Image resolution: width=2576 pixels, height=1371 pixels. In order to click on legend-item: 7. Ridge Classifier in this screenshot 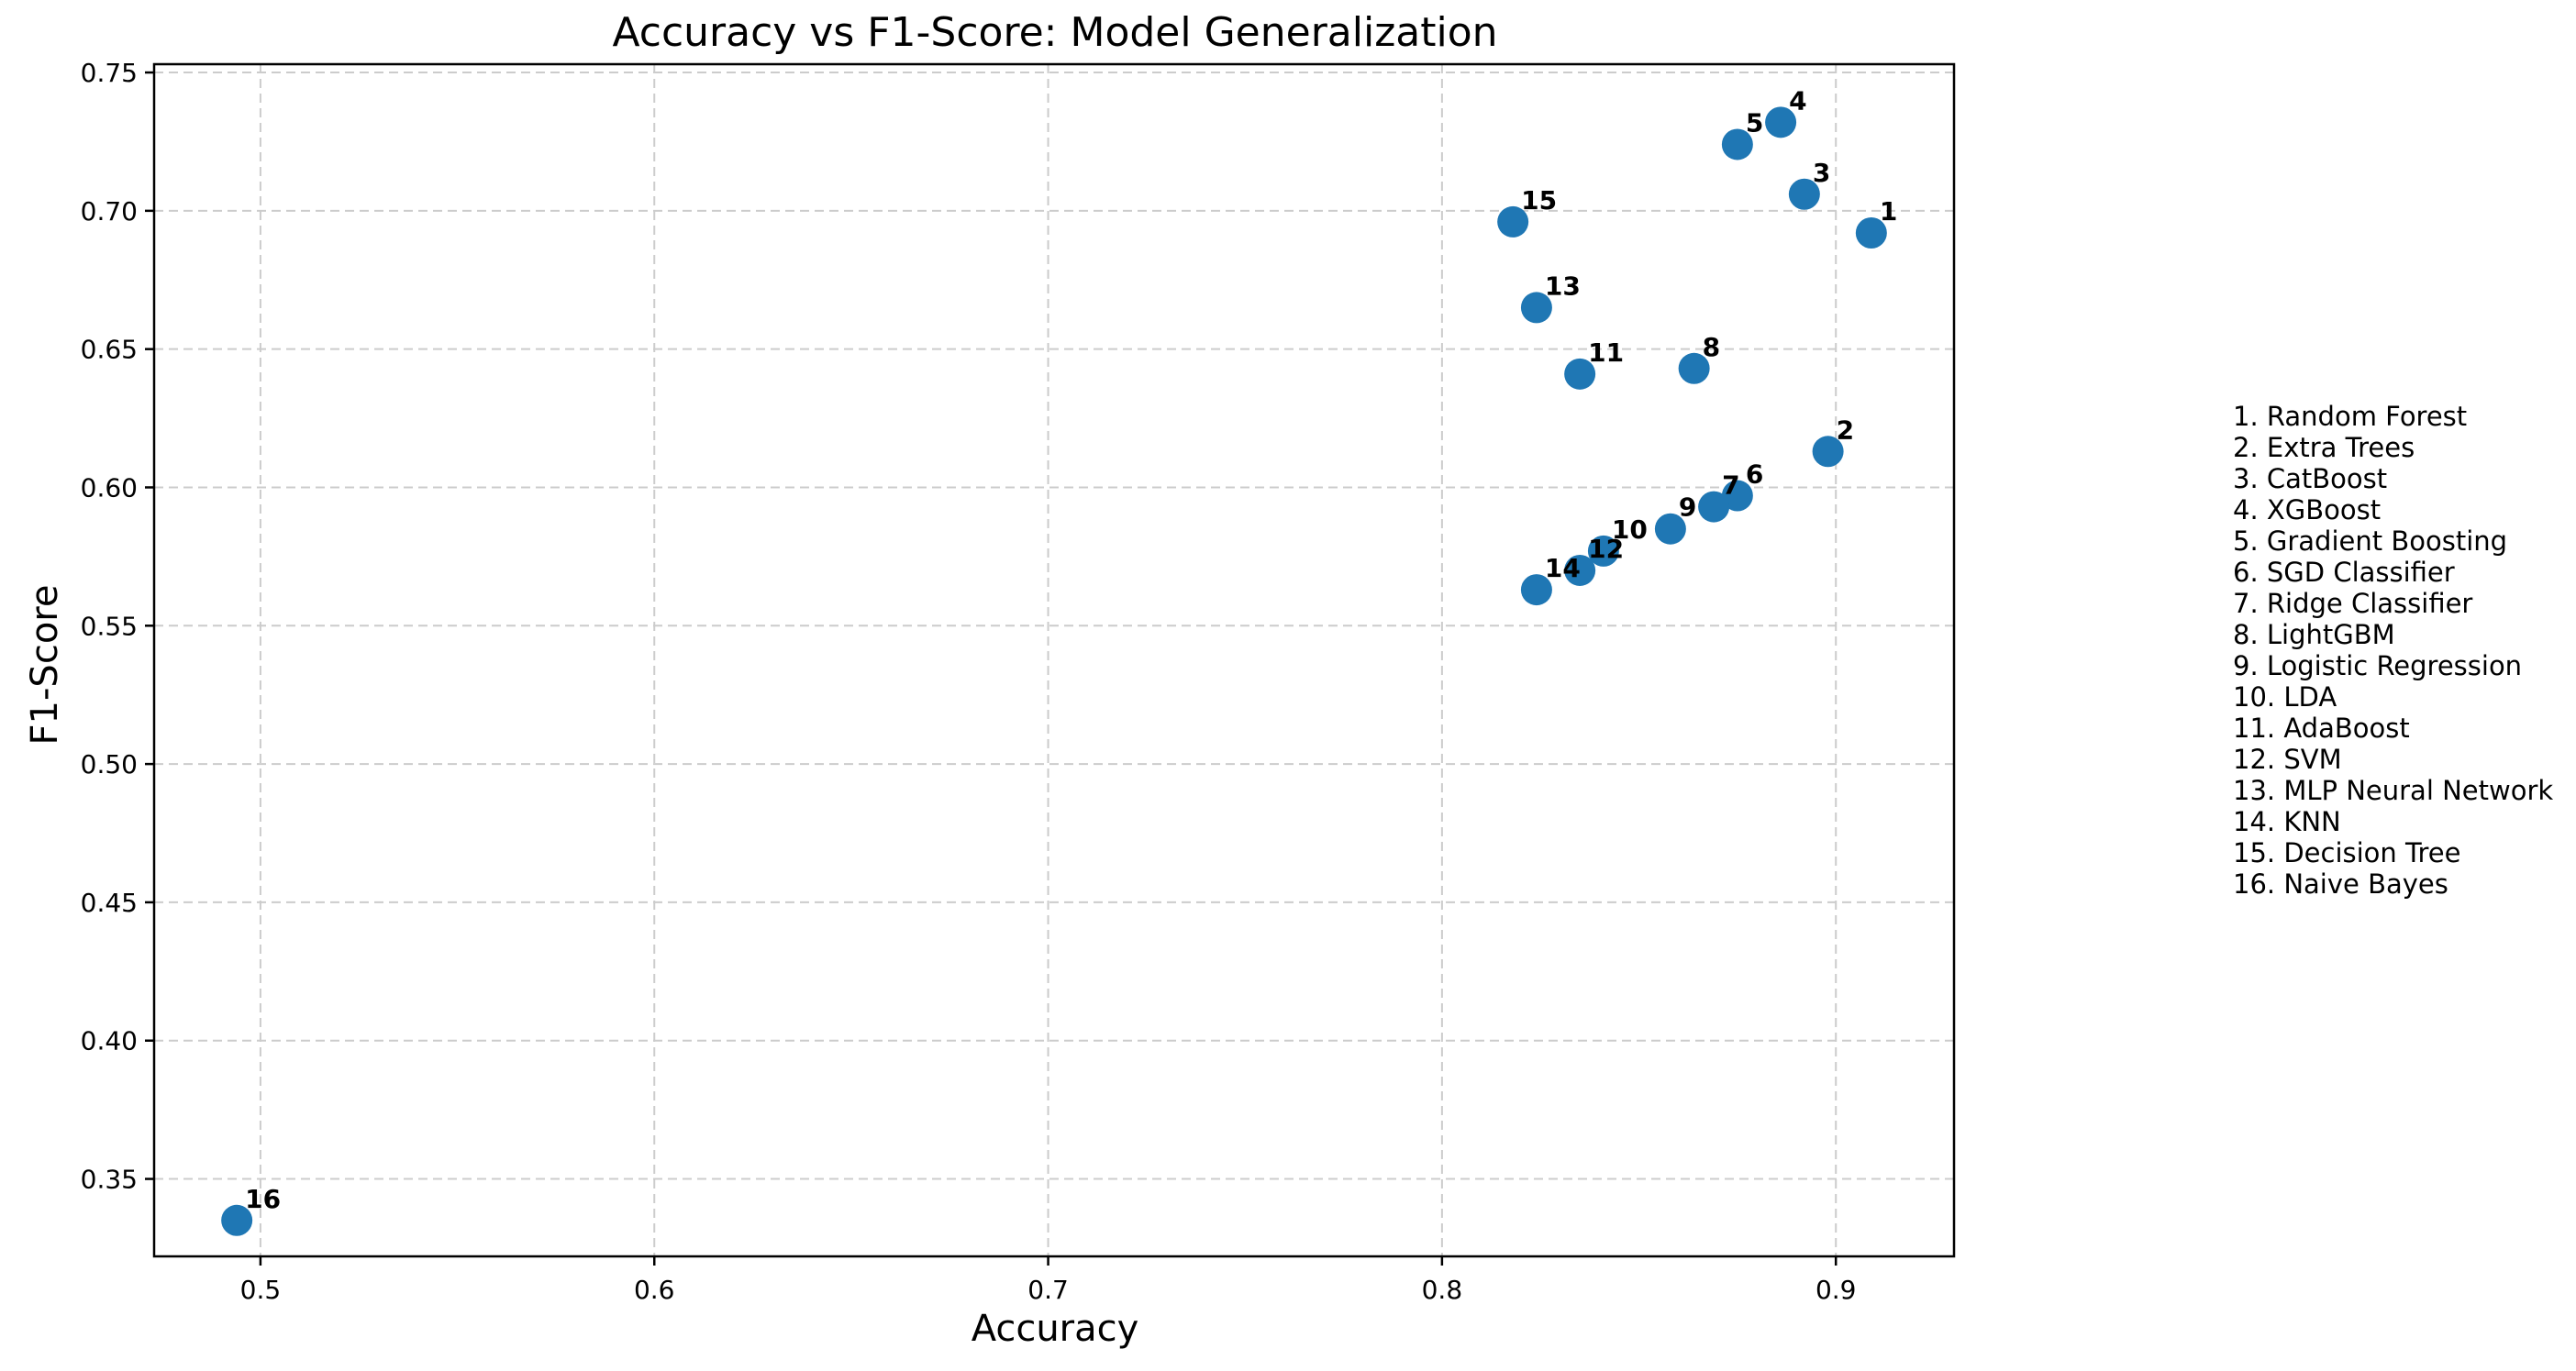, I will do `click(2352, 603)`.